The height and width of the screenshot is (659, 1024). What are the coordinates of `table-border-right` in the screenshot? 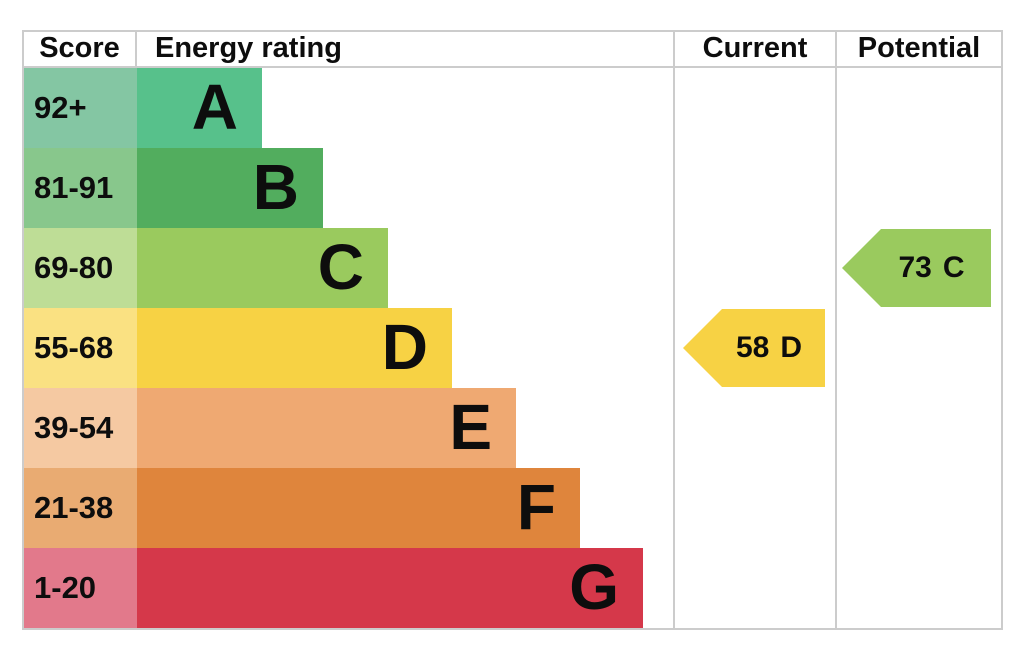 It's located at (1002, 330).